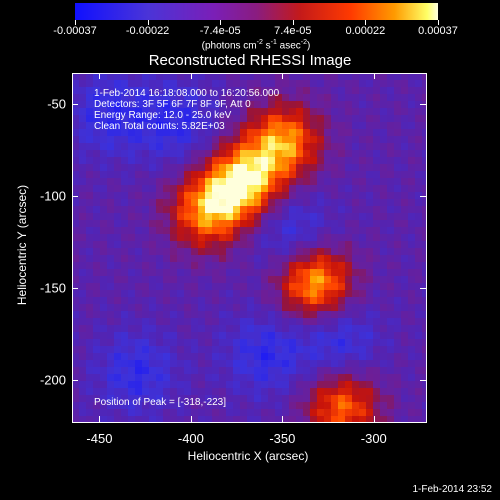  What do you see at coordinates (52, 380) in the screenshot?
I see `y-tick-label: -200` at bounding box center [52, 380].